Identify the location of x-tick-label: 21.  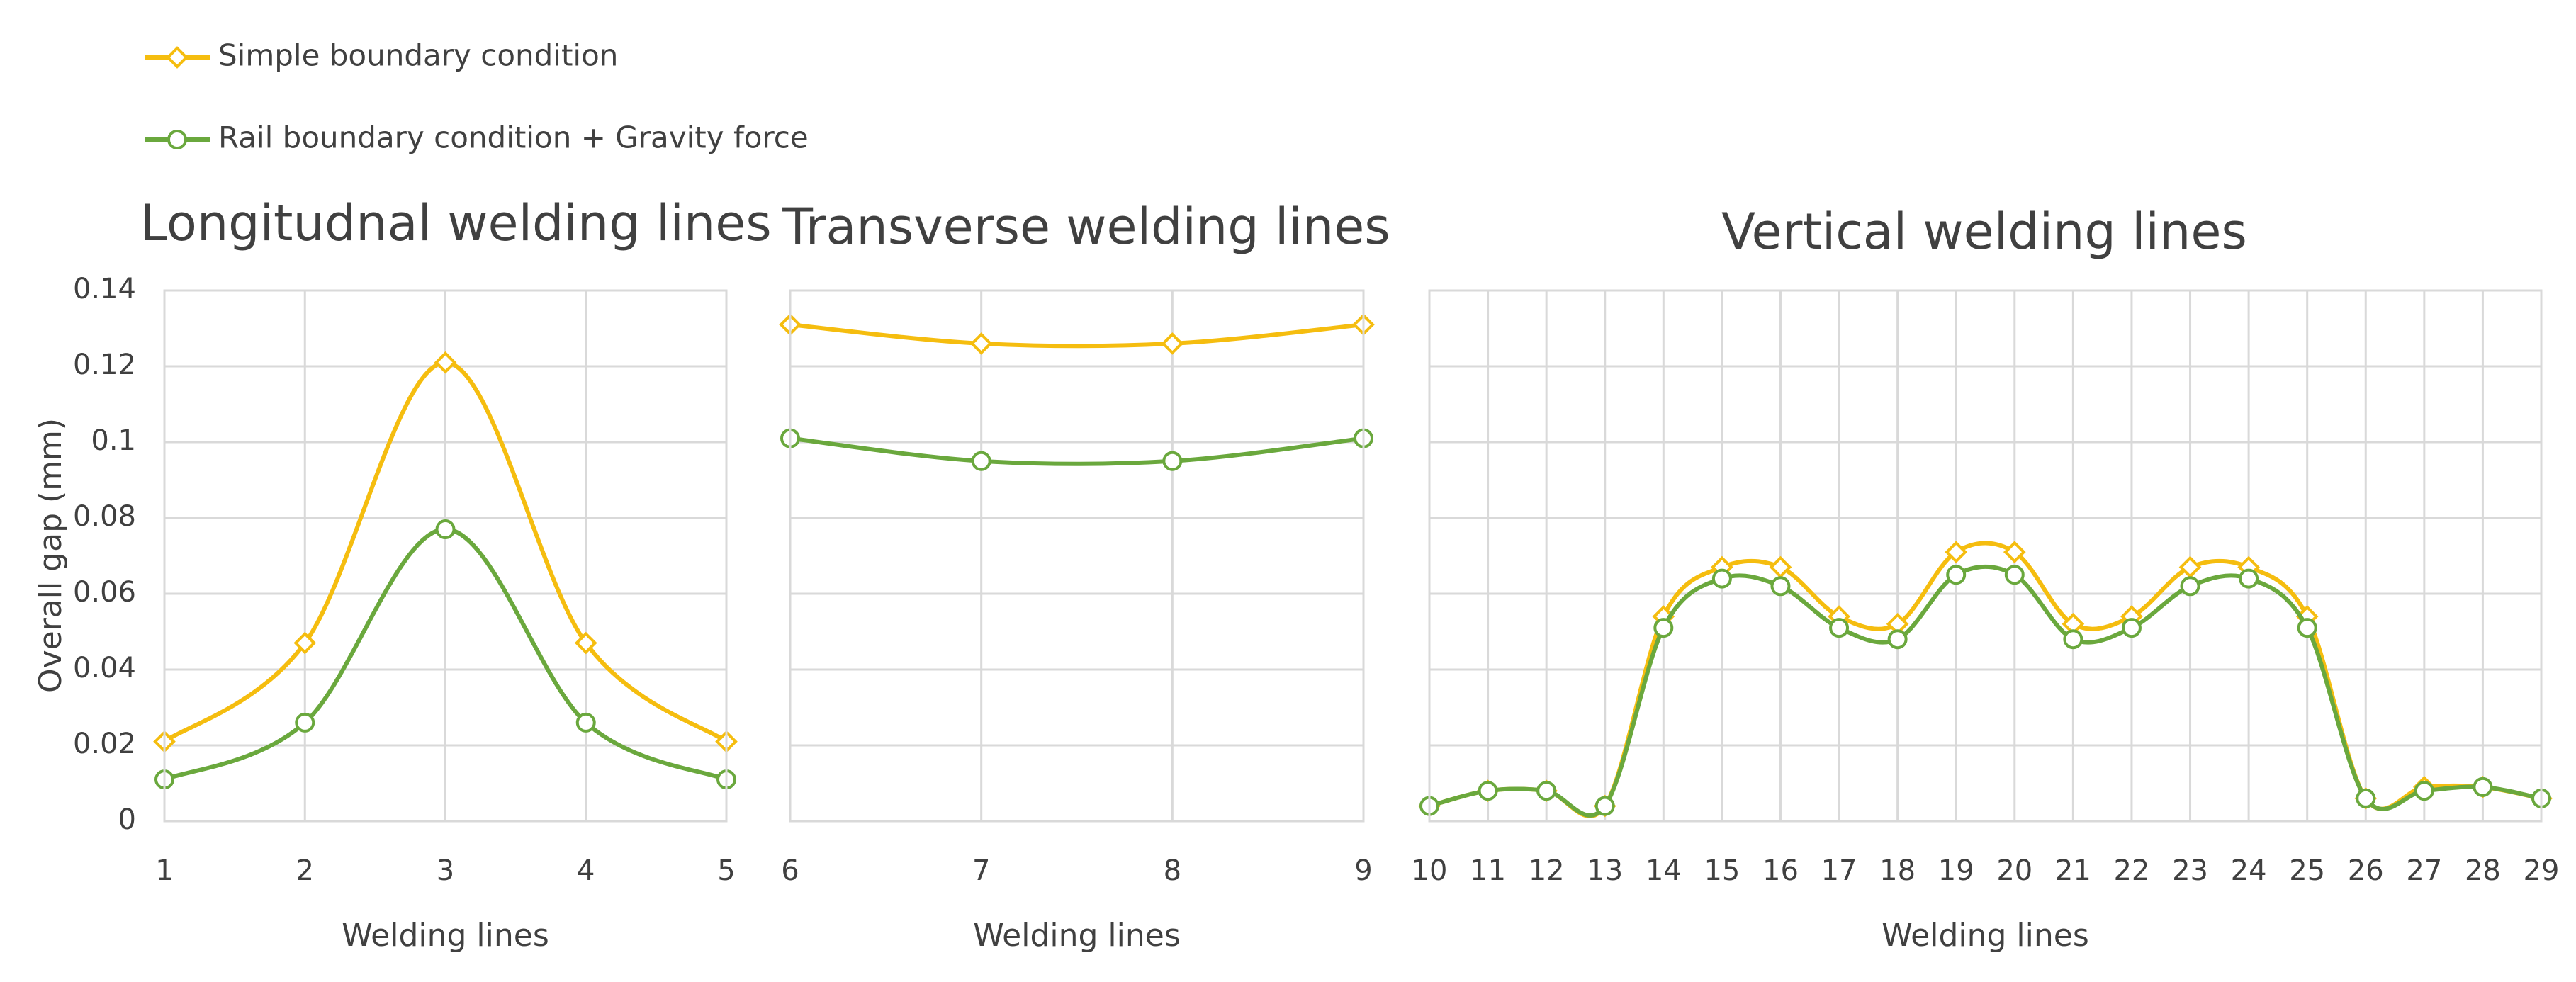
(2073, 871).